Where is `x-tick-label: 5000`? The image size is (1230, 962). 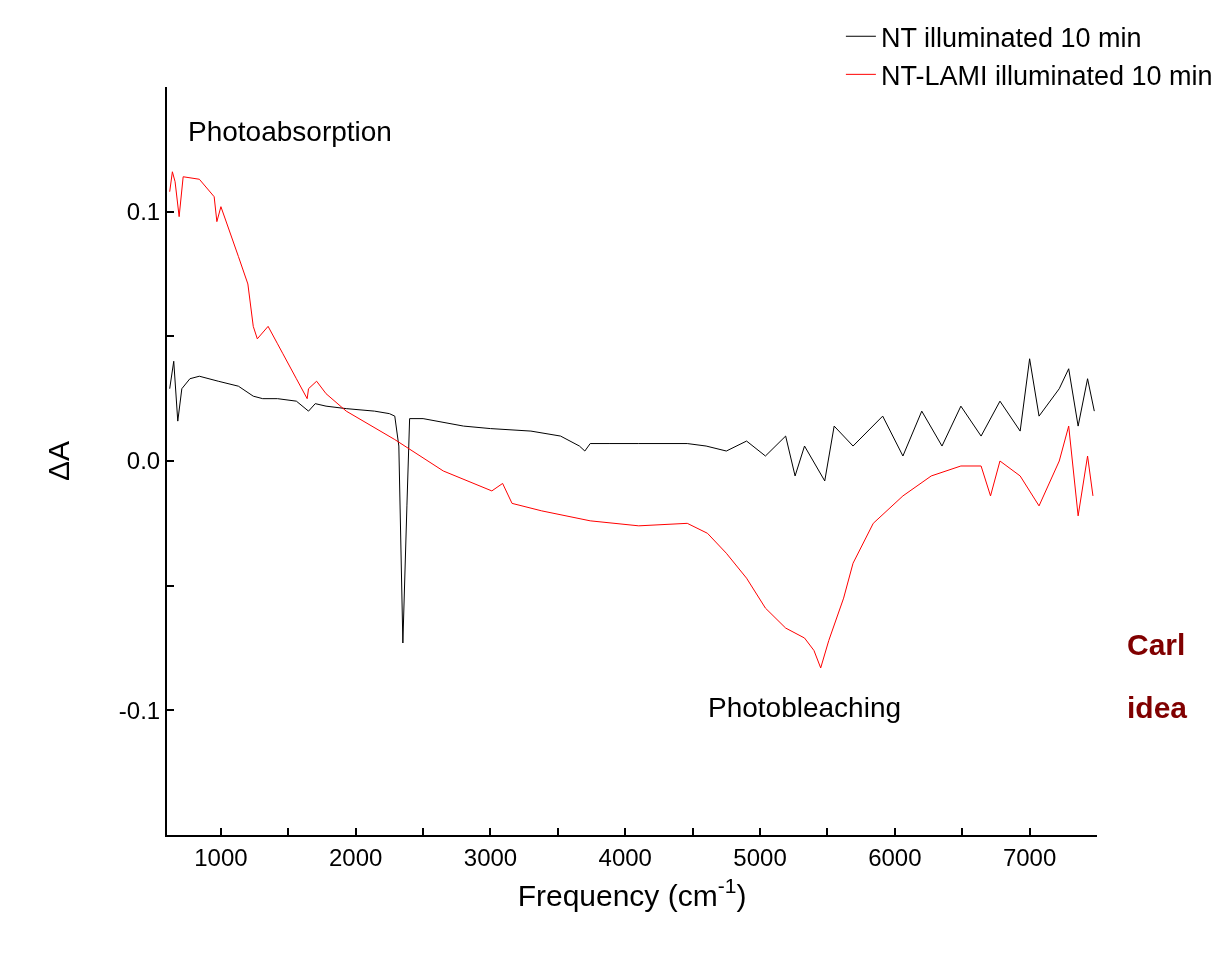 x-tick-label: 5000 is located at coordinates (760, 857).